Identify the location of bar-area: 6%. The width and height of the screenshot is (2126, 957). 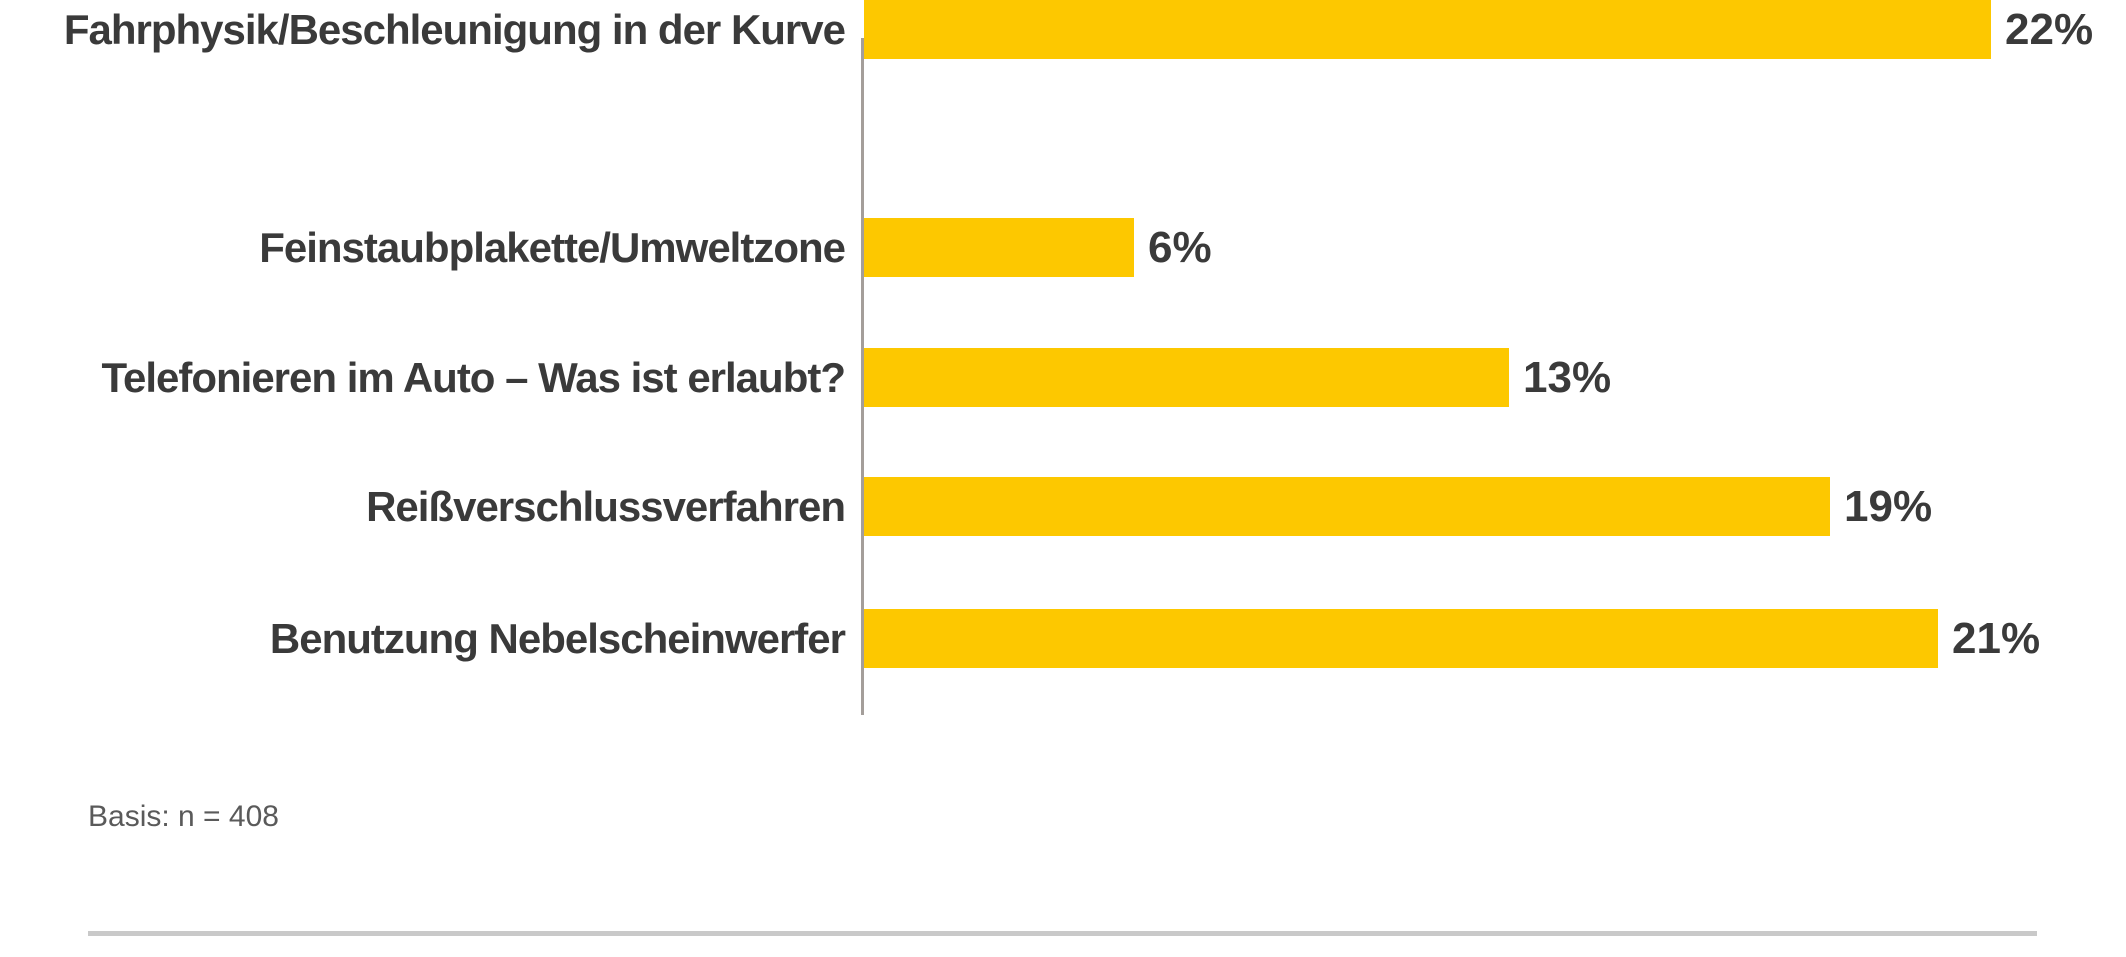
(1495, 247).